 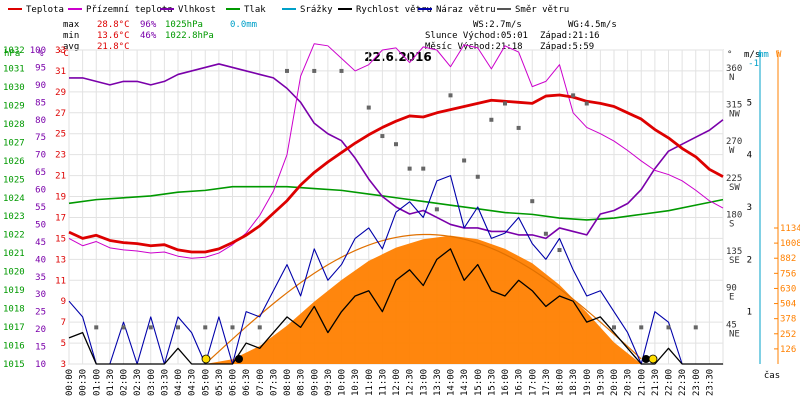 What do you see at coordinates (732, 151) in the screenshot?
I see `deg-dir-tick: W` at bounding box center [732, 151].